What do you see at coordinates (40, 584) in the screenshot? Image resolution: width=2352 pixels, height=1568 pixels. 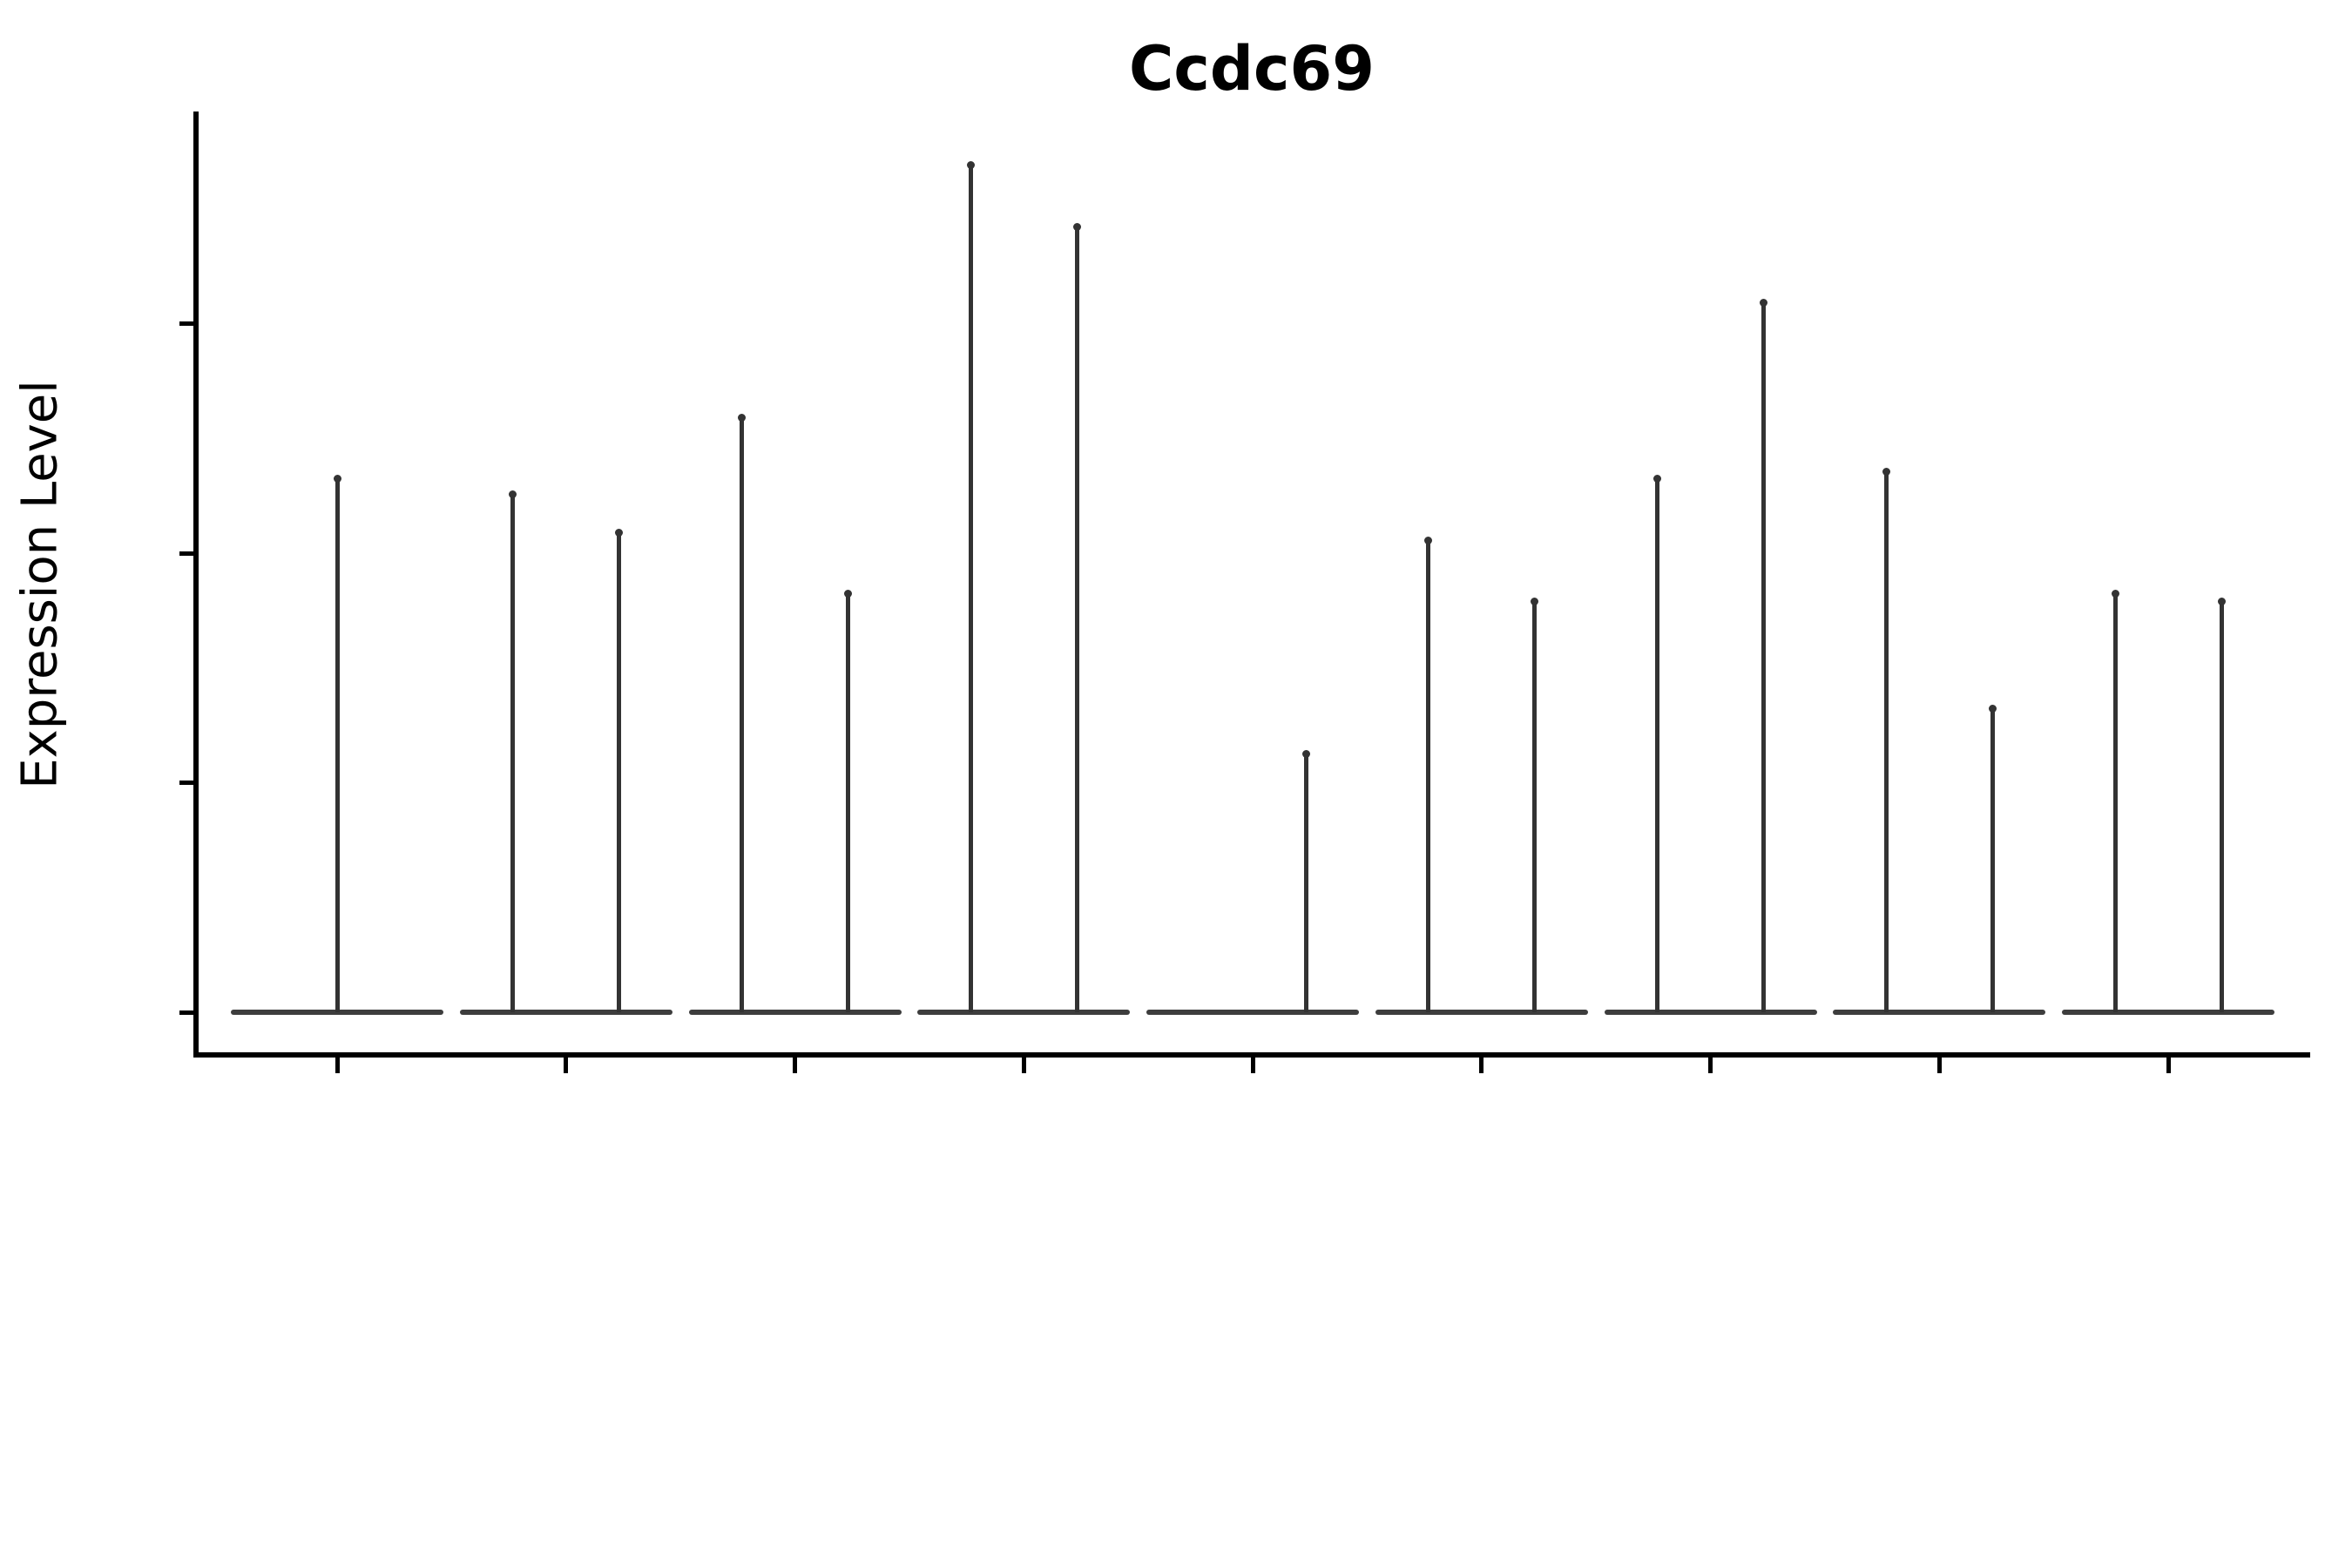 I see `y-axis-title: Expression Level` at bounding box center [40, 584].